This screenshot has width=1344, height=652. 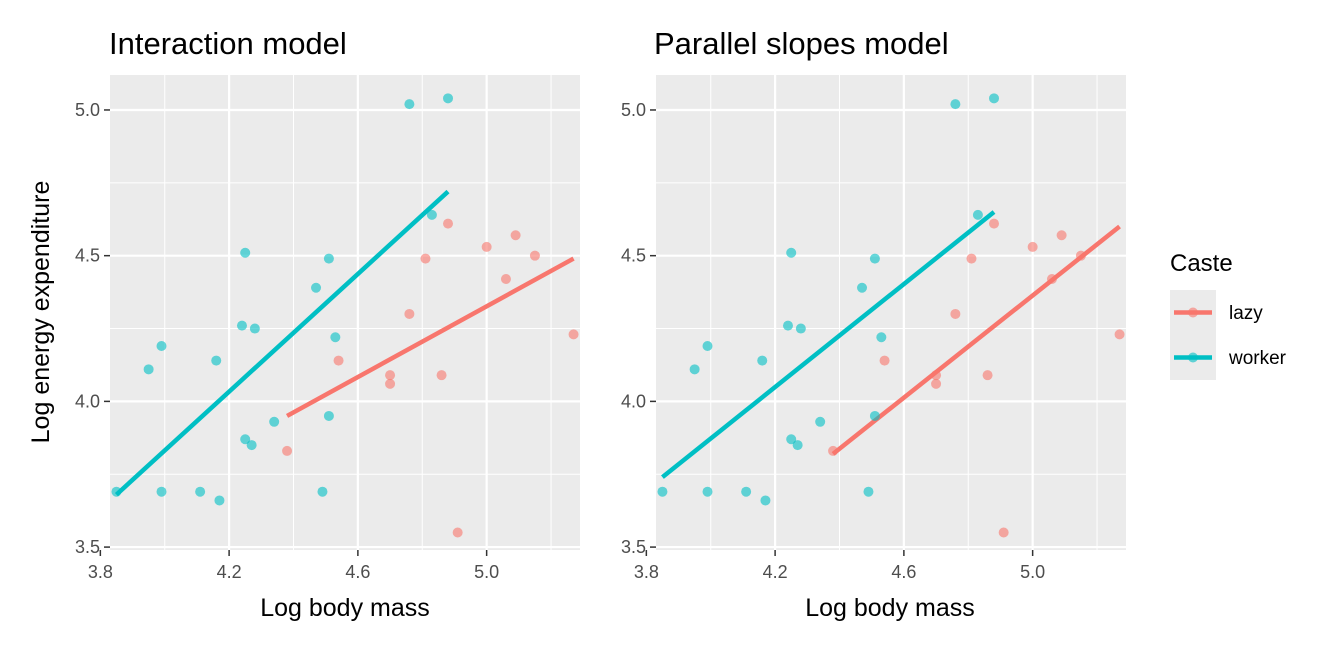 What do you see at coordinates (1193, 312) in the screenshot?
I see `legend-key-point-lazy` at bounding box center [1193, 312].